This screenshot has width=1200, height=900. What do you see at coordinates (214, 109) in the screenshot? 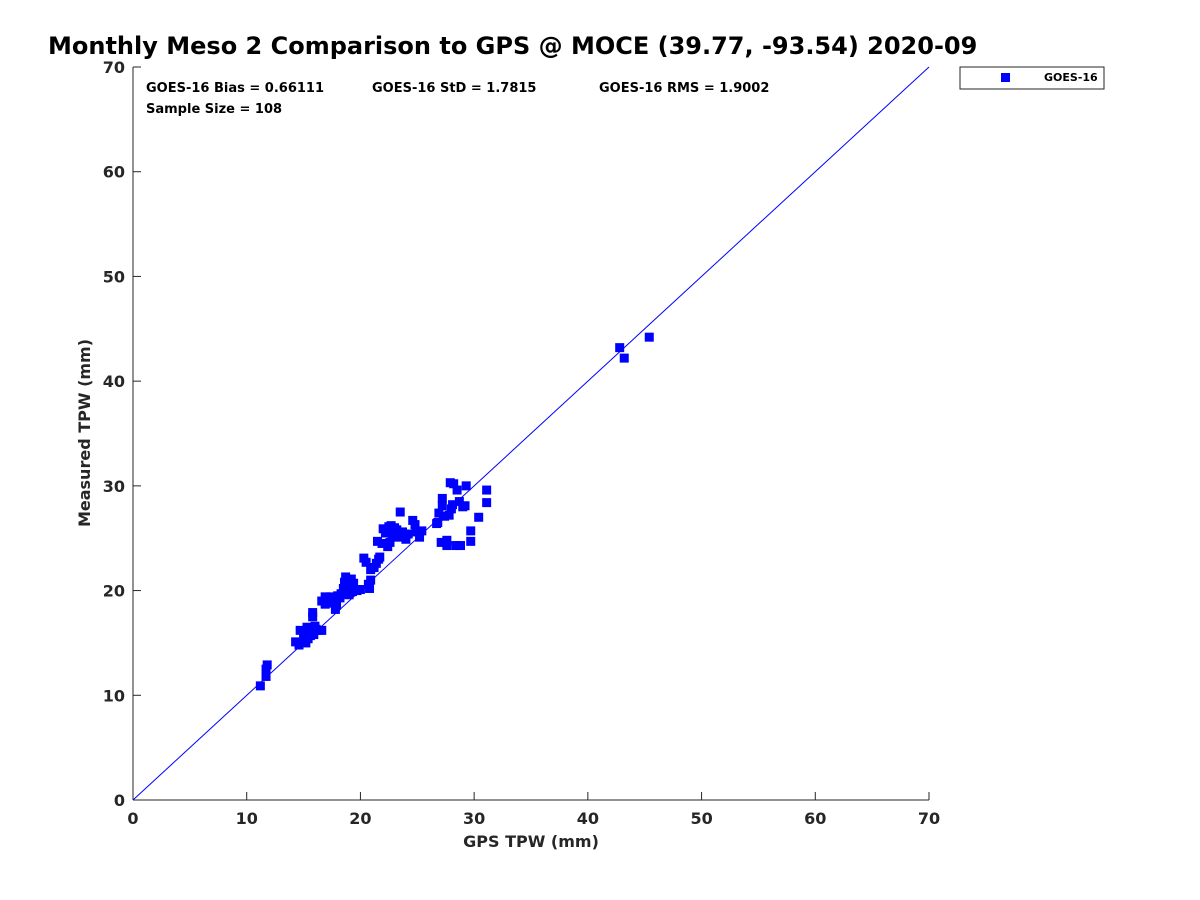
I see `sample-size-stat: Sample Size = 108` at bounding box center [214, 109].